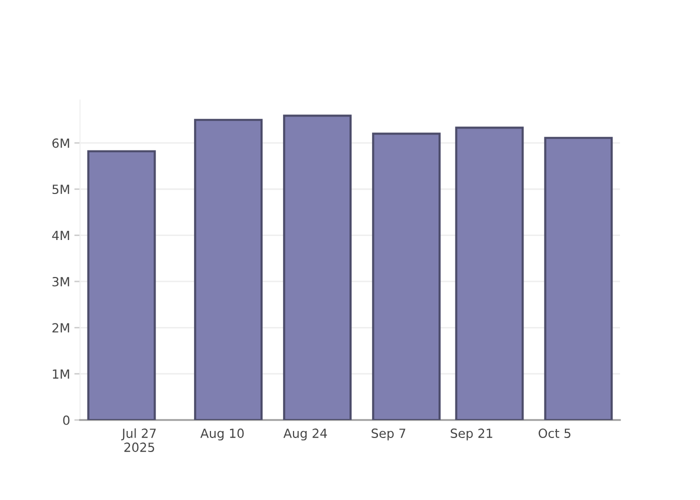 The image size is (700, 500). I want to click on y-tick-label: 3M, so click(61, 281).